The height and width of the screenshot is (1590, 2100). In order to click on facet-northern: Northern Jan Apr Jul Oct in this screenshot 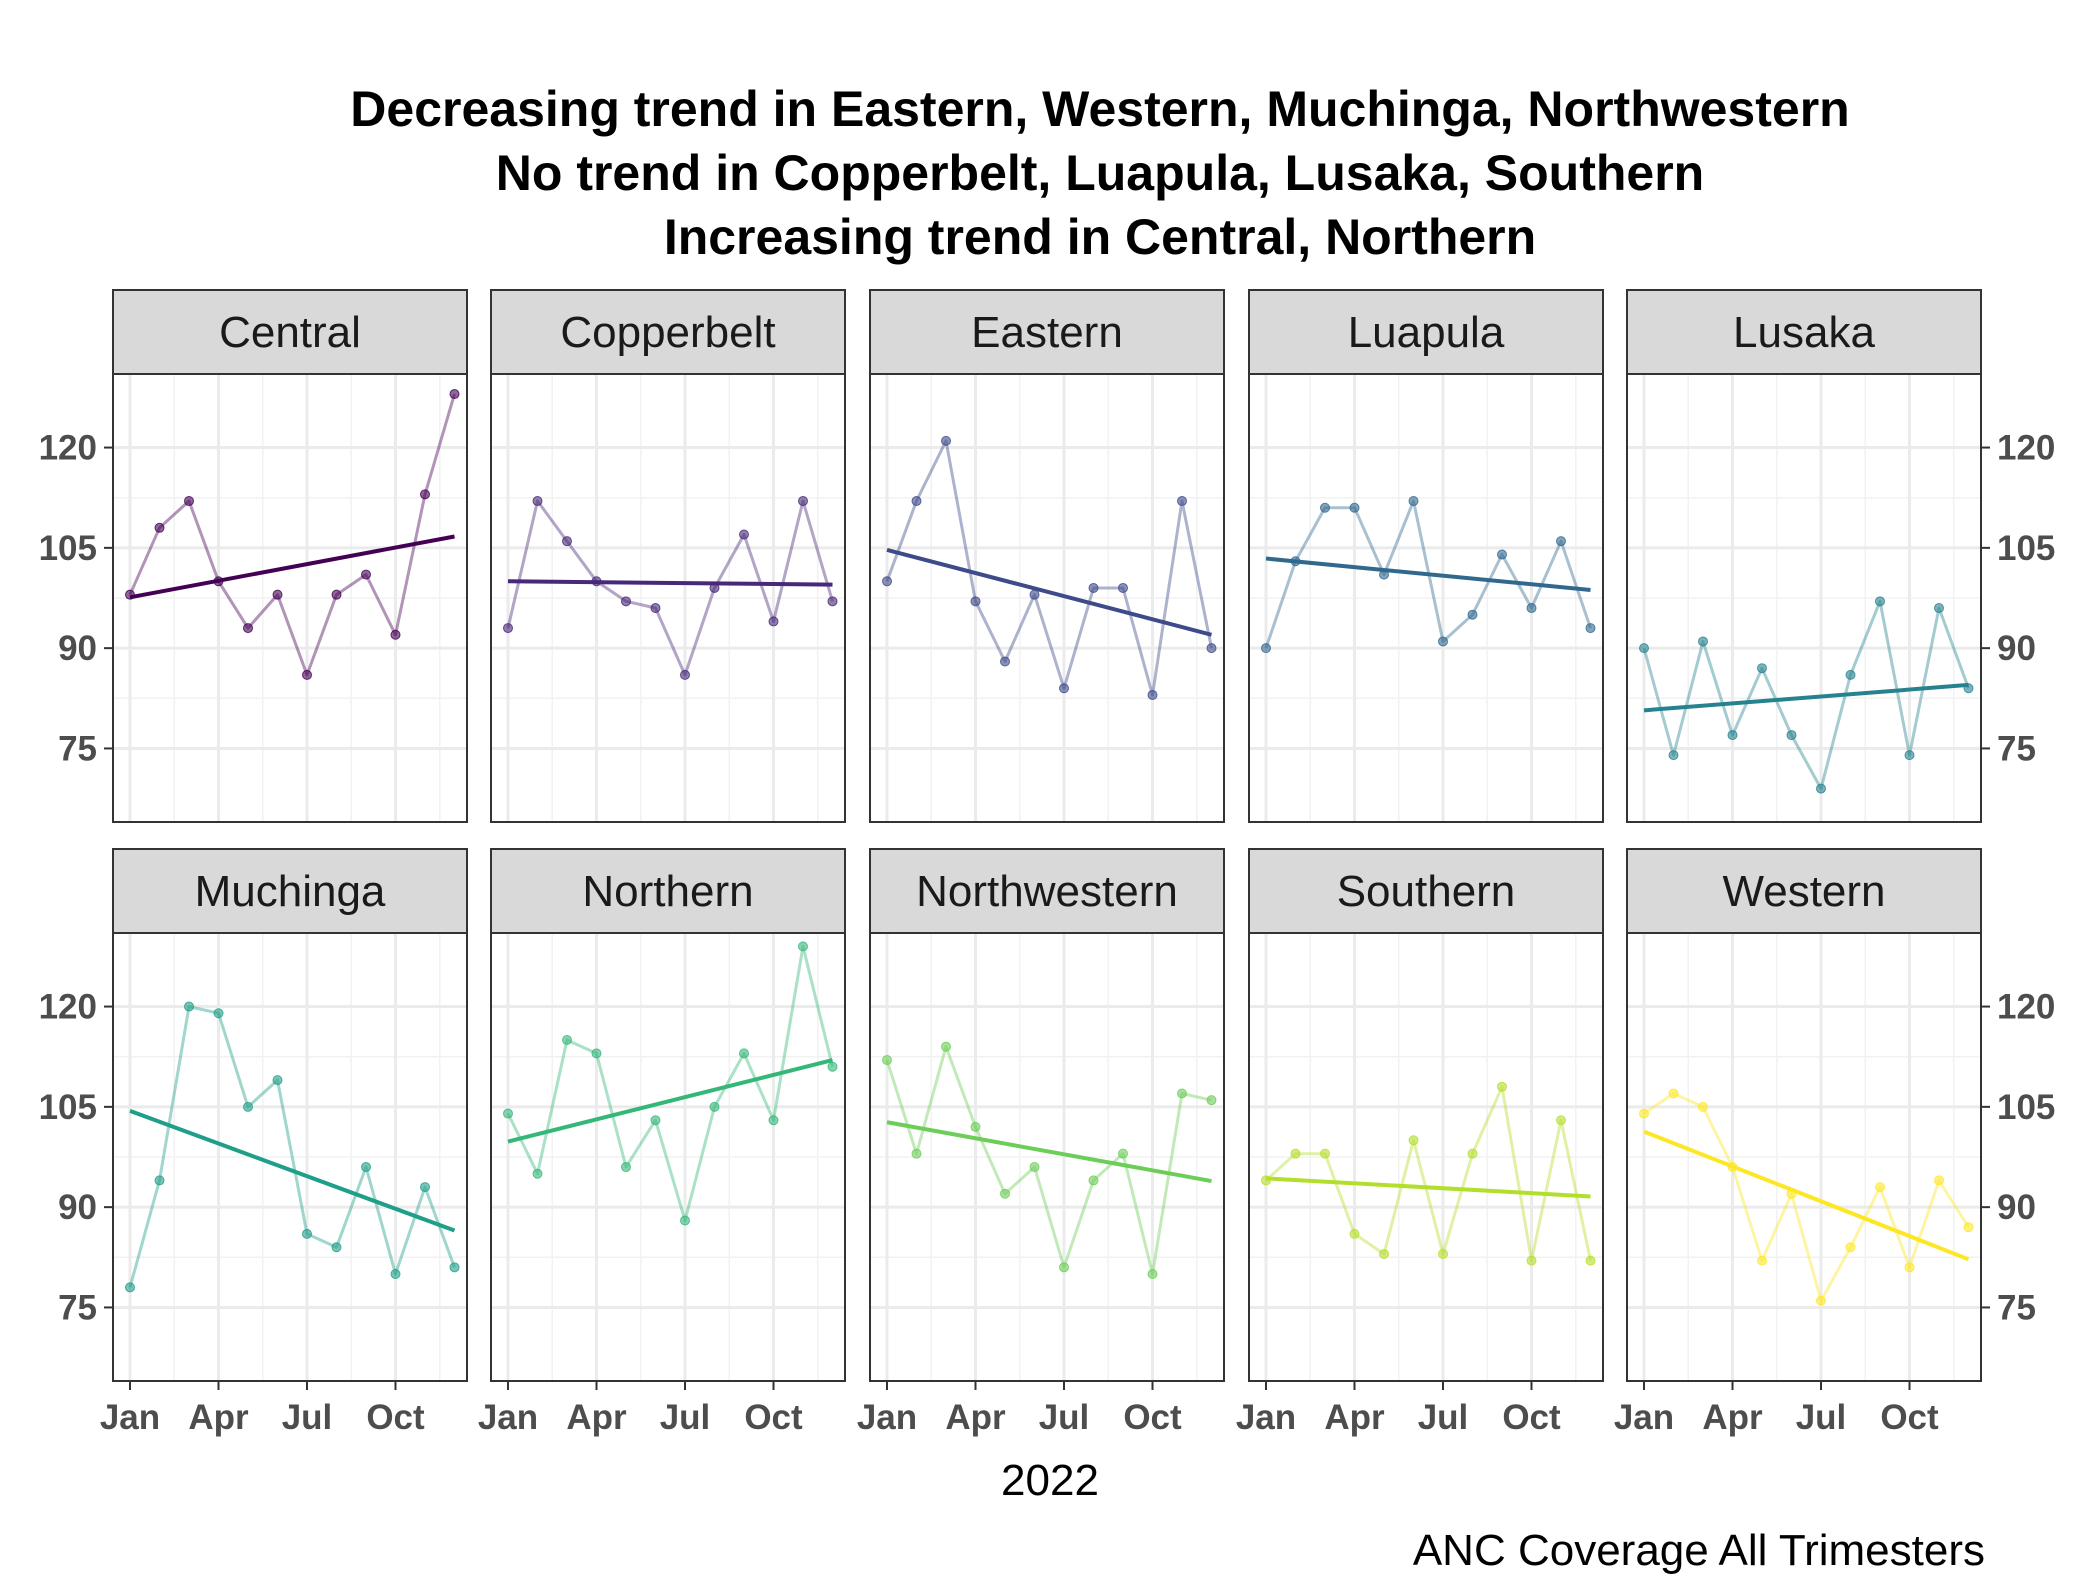, I will do `click(662, 1142)`.